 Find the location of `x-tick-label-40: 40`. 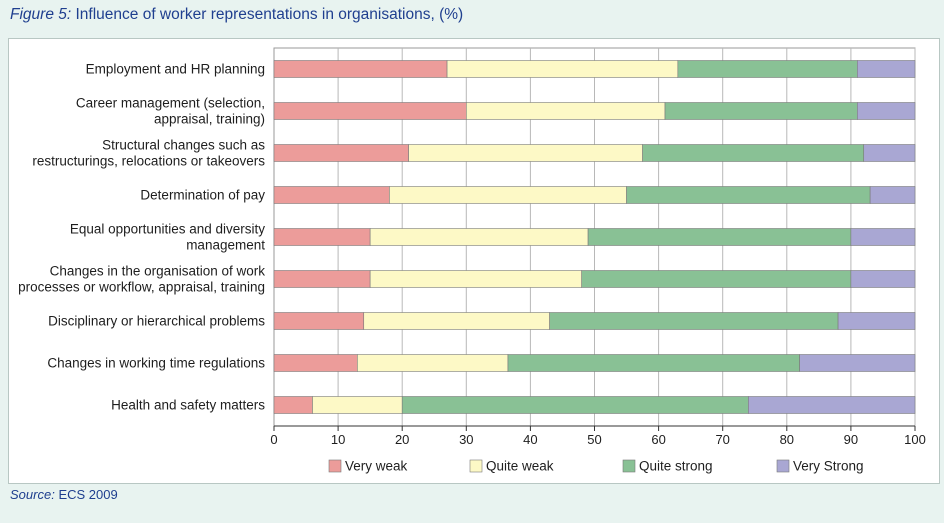

x-tick-label-40: 40 is located at coordinates (530, 439).